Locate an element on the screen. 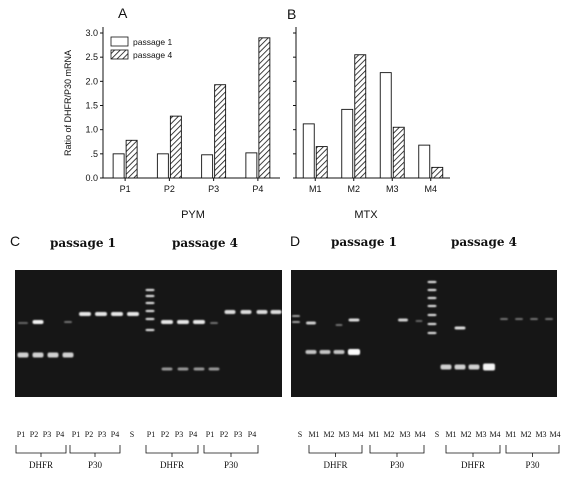 This screenshot has width=564, height=481. bar-passage-1-m3 is located at coordinates (385, 125).